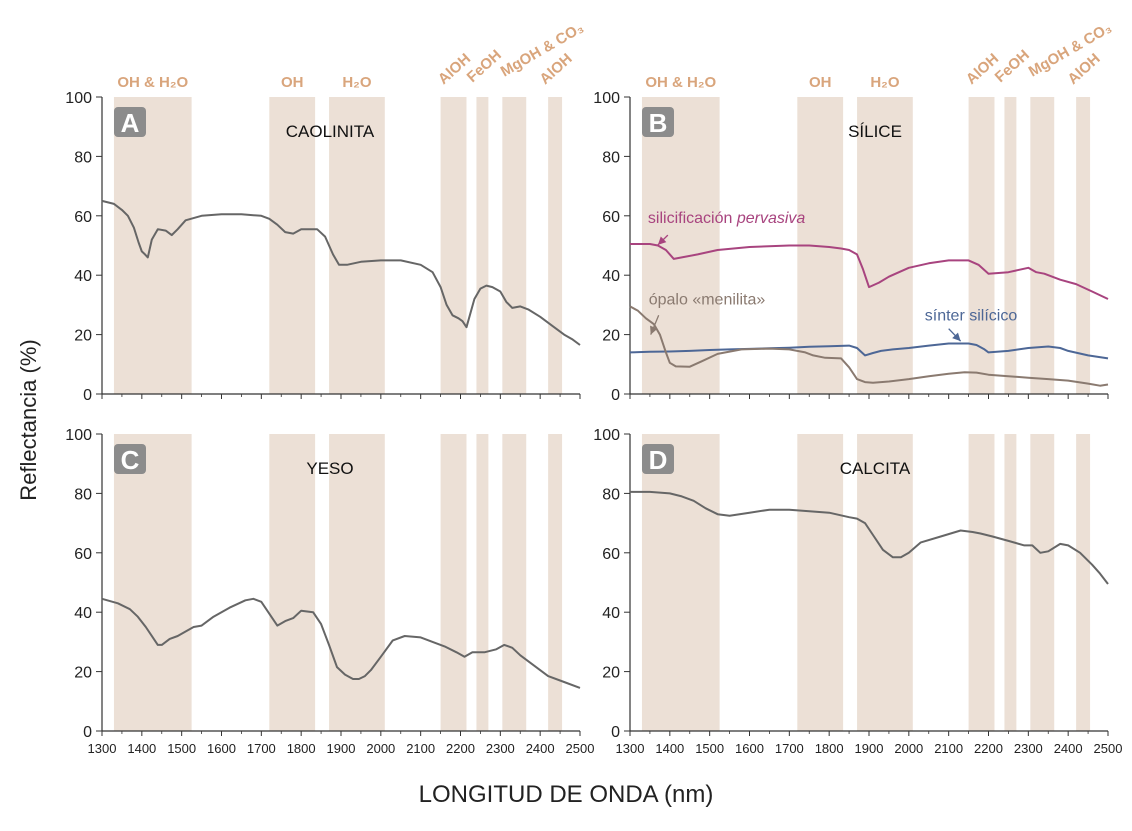  I want to click on x-tick-label: 2500, so click(580, 748).